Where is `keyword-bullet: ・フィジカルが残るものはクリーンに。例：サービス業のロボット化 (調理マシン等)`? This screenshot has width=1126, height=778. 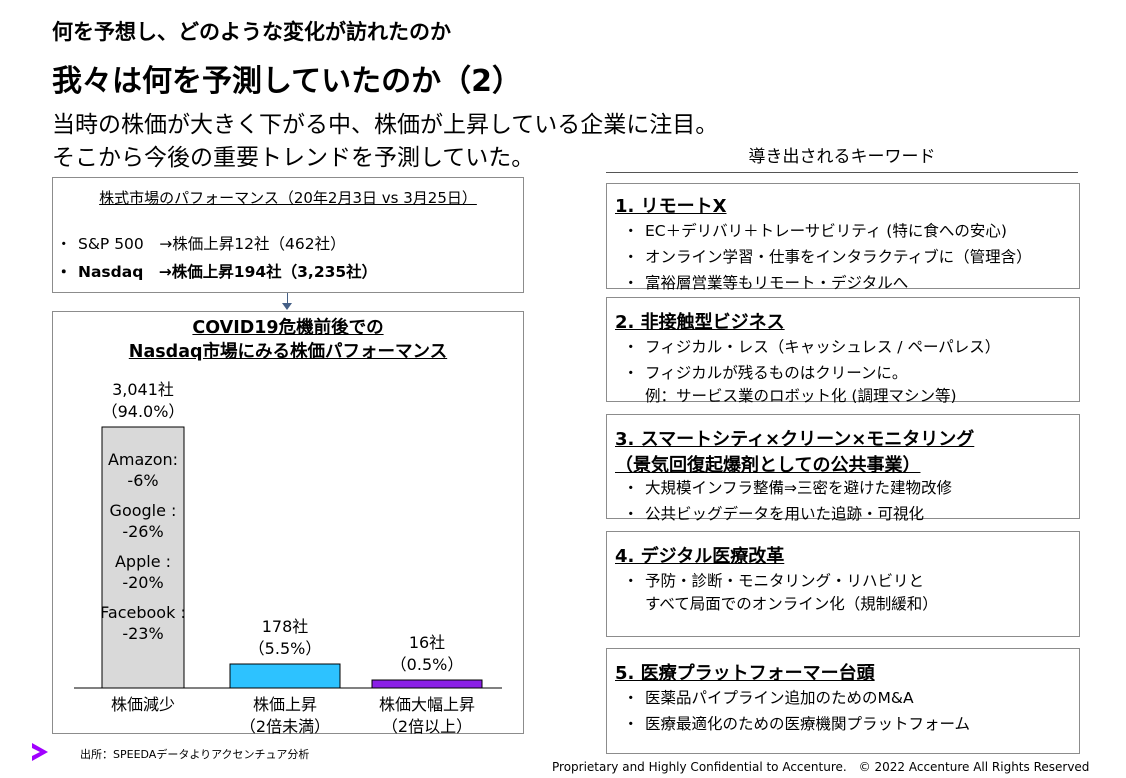
keyword-bullet: ・フィジカルが残るものはクリーンに。例：サービス業のロボット化 (調理マシン等) is located at coordinates (790, 385).